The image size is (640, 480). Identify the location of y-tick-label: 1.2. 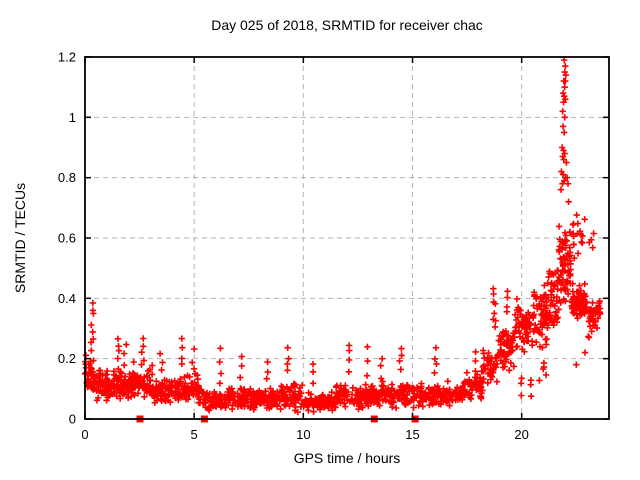
(67, 57).